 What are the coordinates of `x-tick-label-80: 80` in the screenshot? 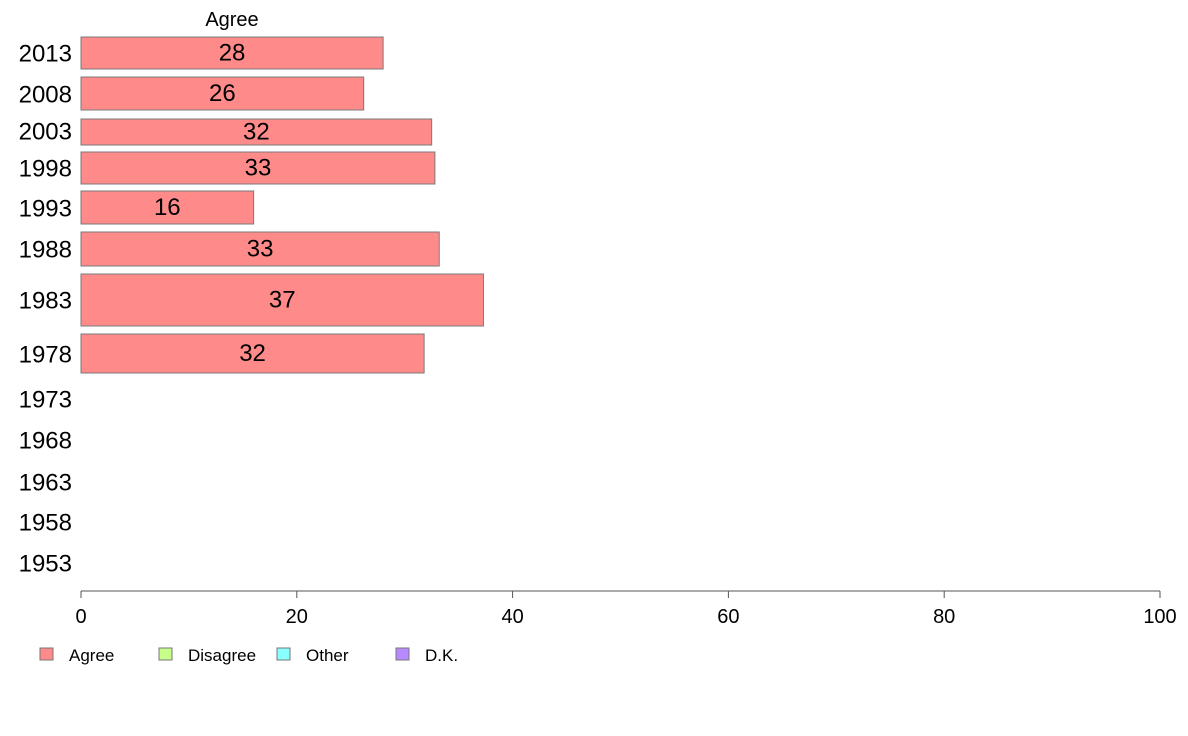 It's located at (944, 617).